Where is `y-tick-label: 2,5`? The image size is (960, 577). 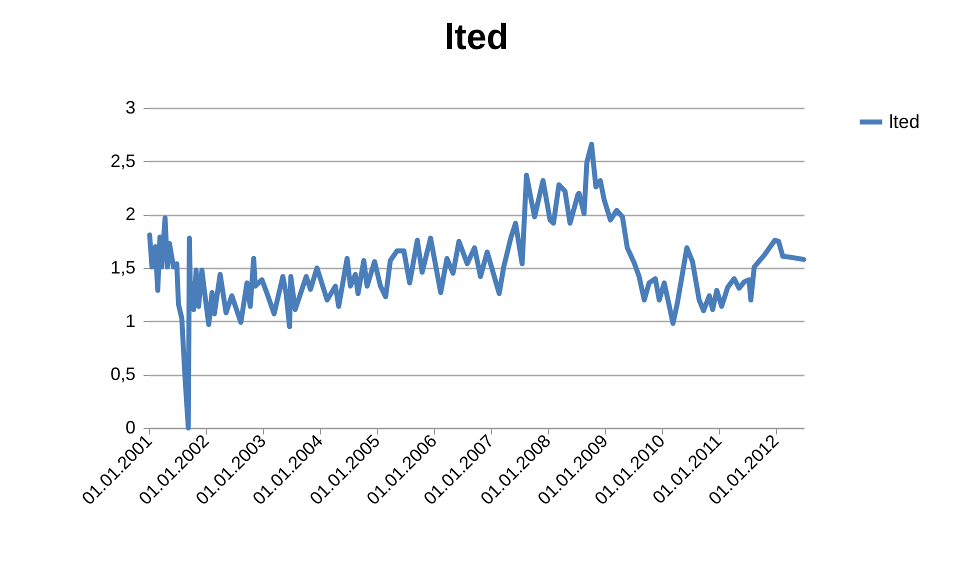 y-tick-label: 2,5 is located at coordinates (123, 160).